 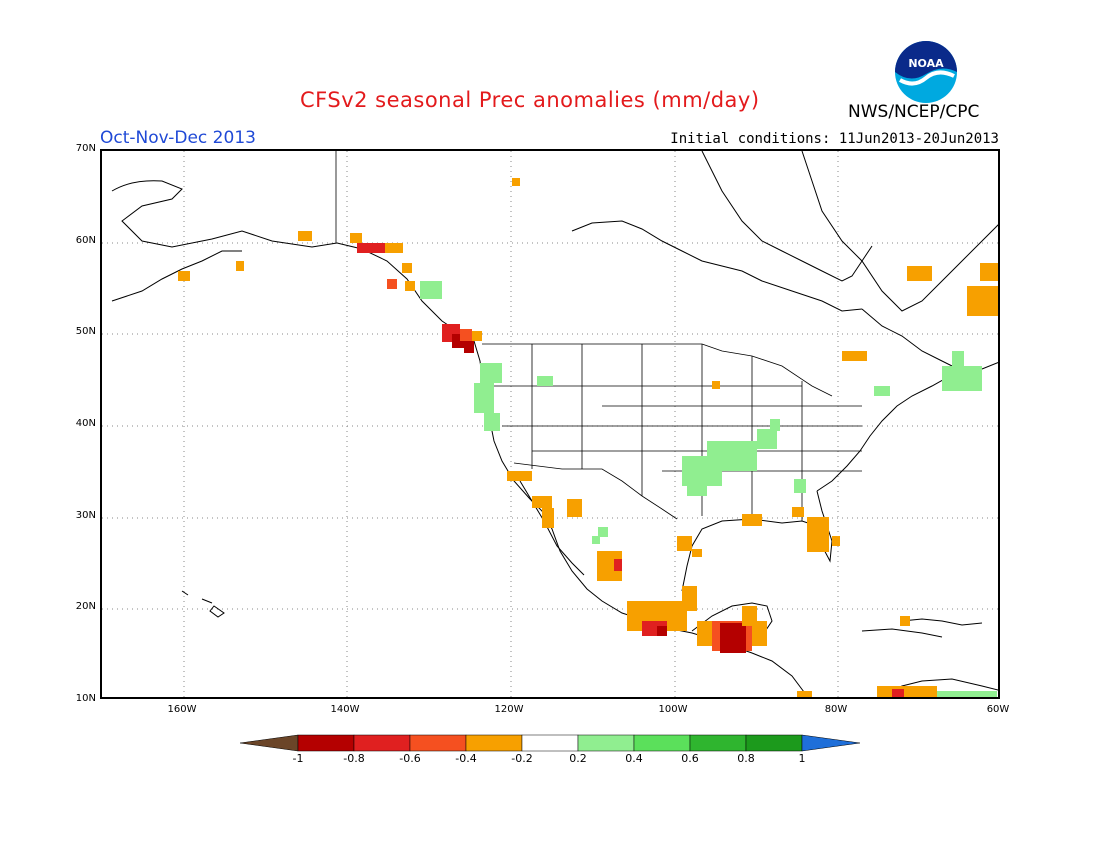 I want to click on lon-label-160w: 160W, so click(x=182, y=709).